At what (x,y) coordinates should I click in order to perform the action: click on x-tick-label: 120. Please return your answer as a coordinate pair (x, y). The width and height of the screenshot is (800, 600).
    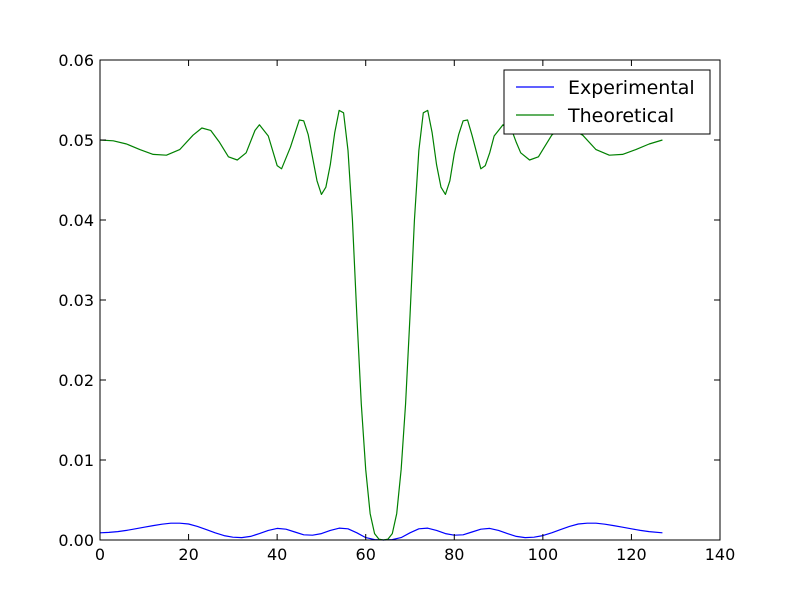
    Looking at the image, I should click on (631, 554).